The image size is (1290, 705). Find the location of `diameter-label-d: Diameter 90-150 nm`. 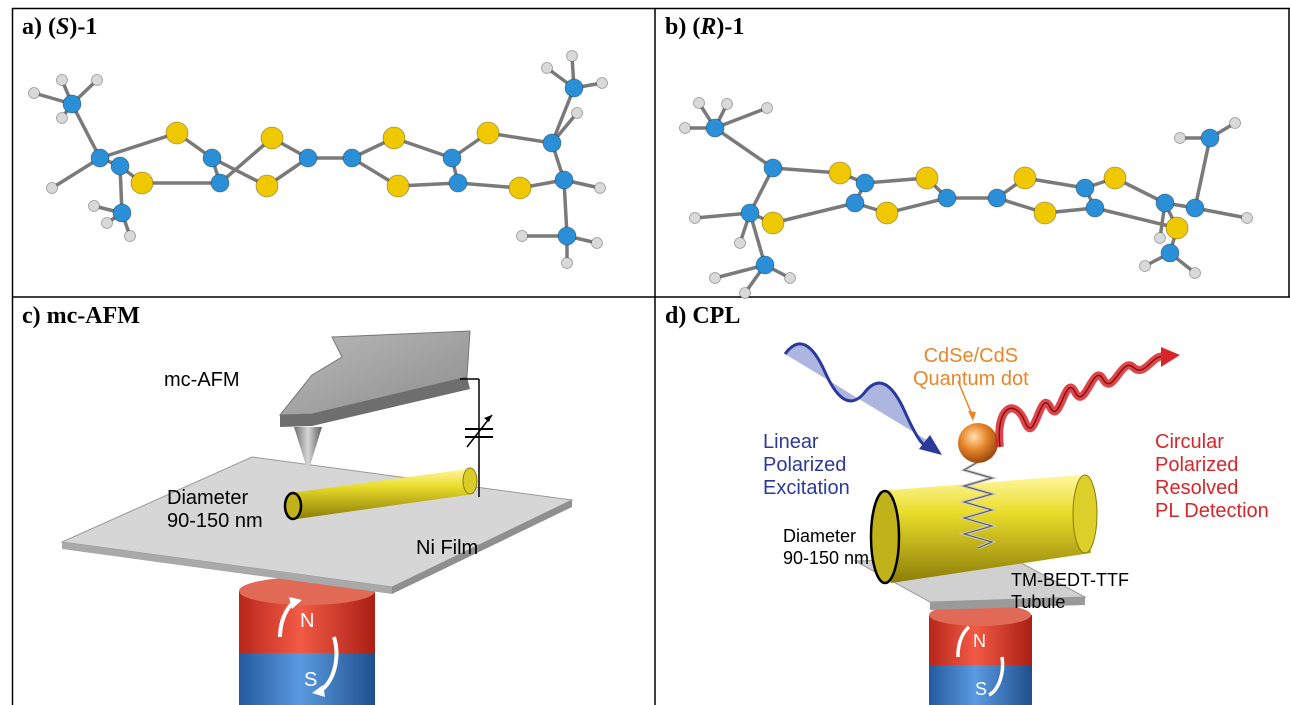

diameter-label-d: Diameter 90-150 nm is located at coordinates (826, 547).